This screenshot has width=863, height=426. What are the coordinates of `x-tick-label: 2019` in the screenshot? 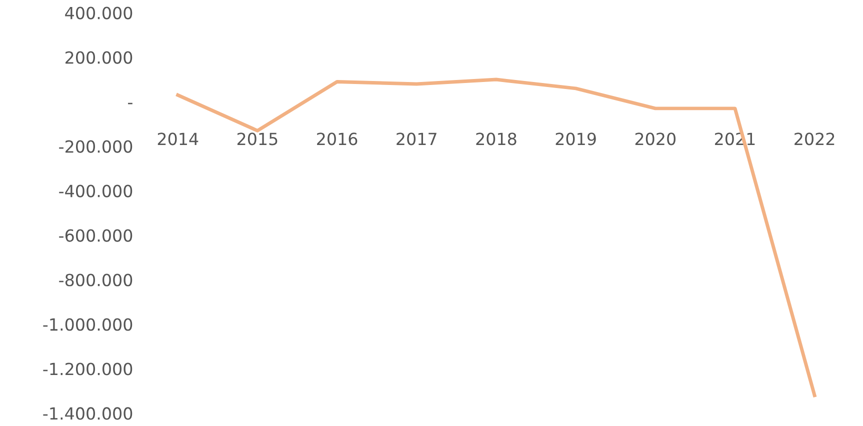 It's located at (576, 139).